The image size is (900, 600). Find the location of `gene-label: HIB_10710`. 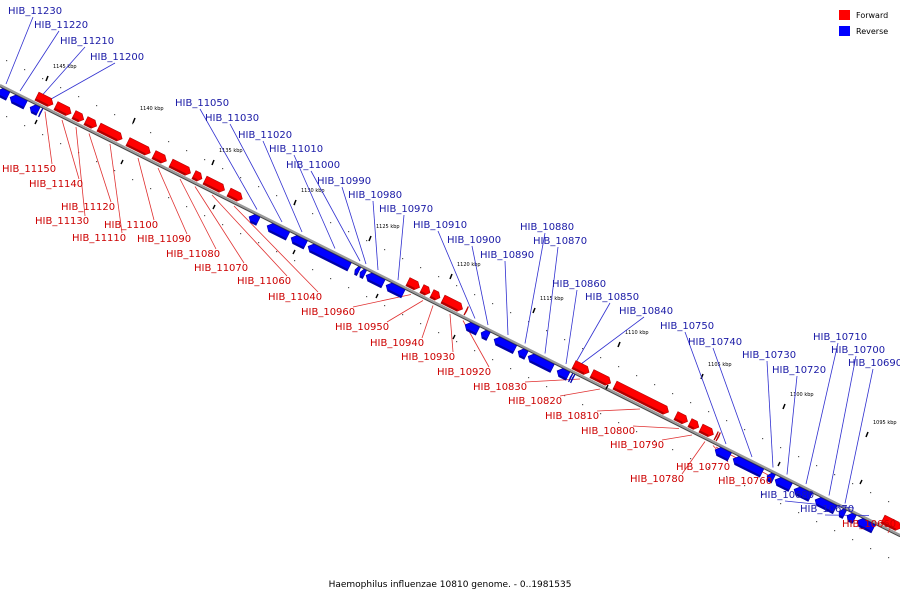

gene-label: HIB_10710 is located at coordinates (840, 337).